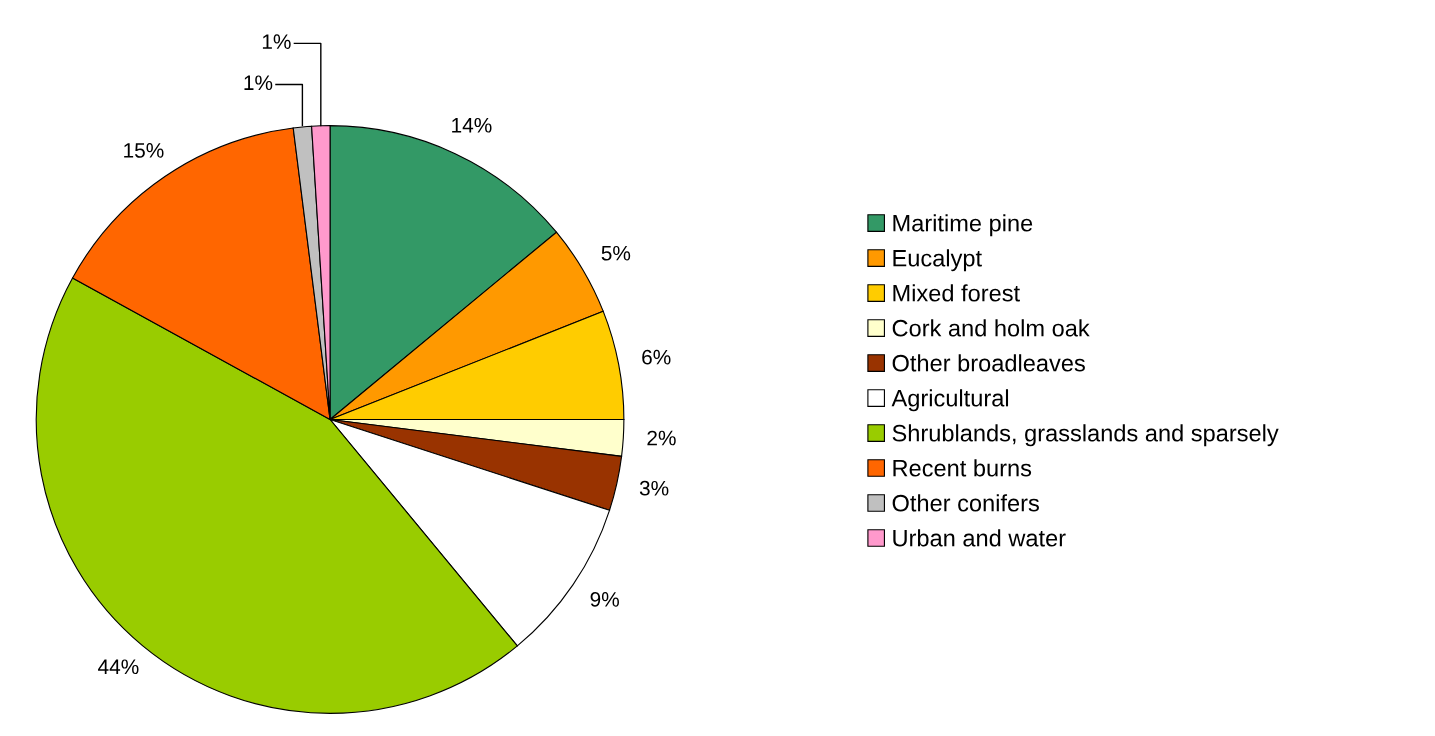  I want to click on legend-label: Mixed forest, so click(956, 293).